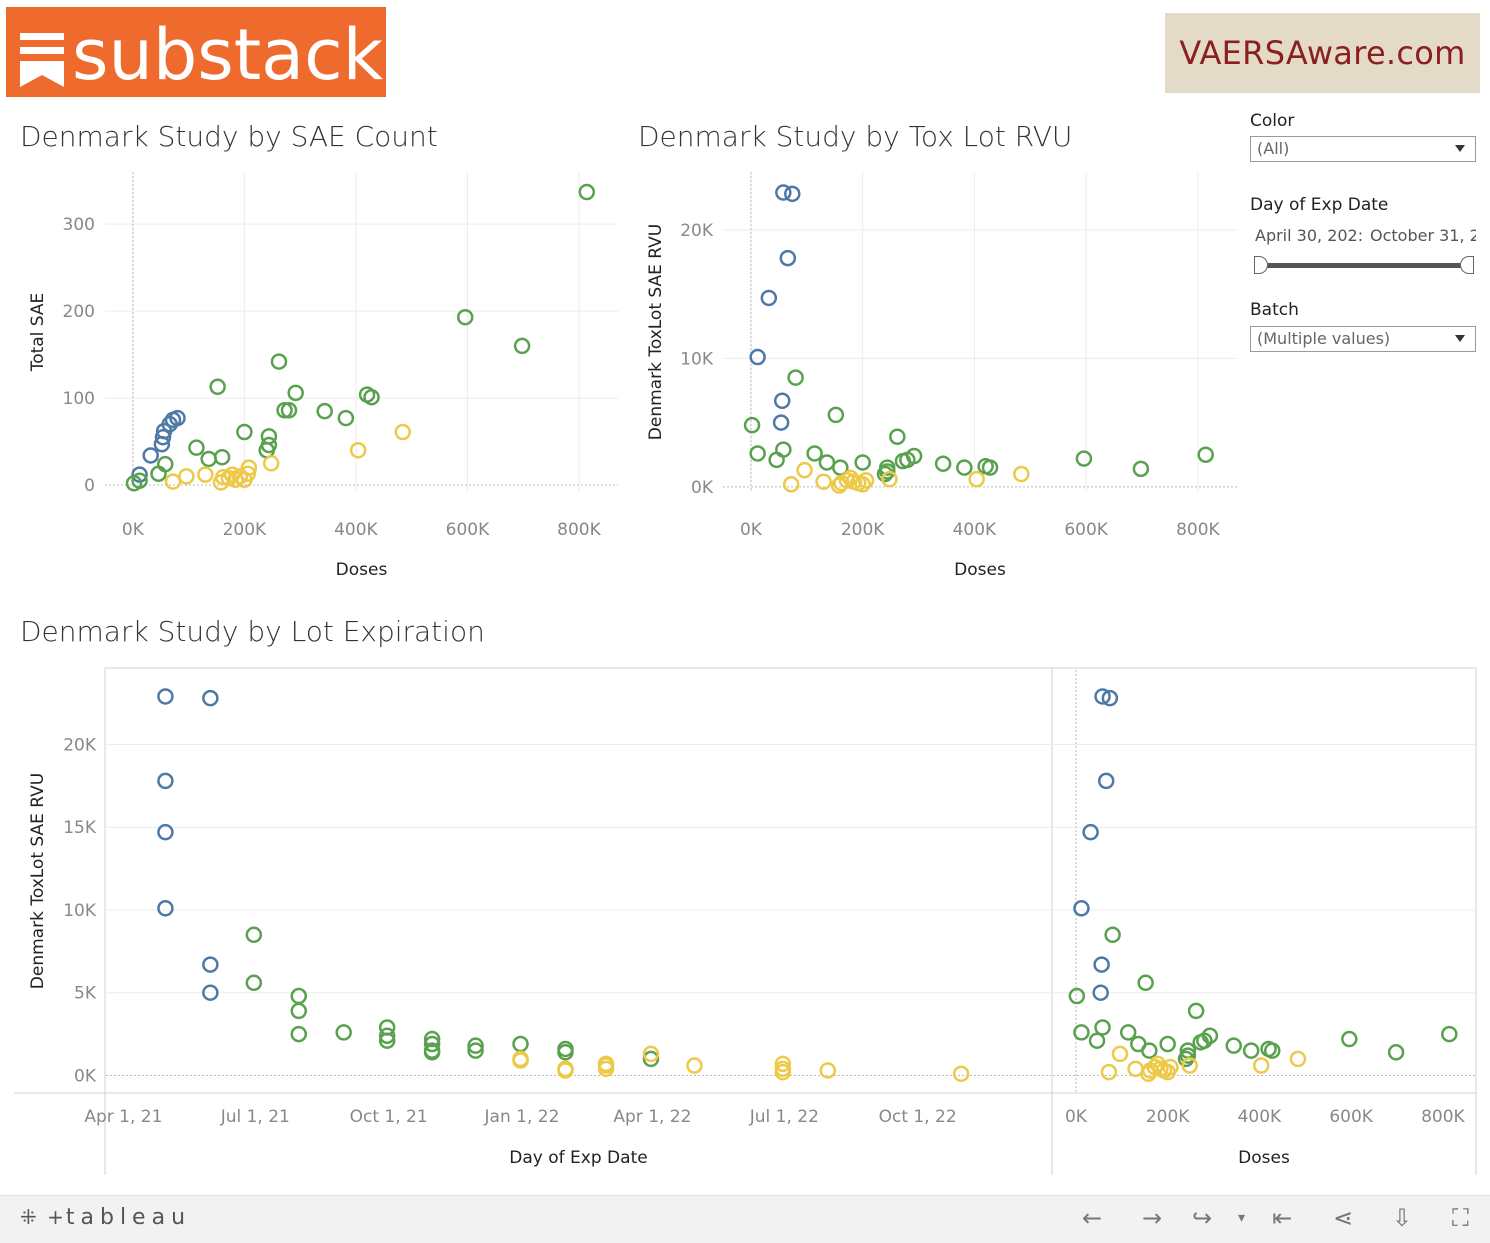 This screenshot has height=1243, width=1490. Describe the element at coordinates (245, 530) in the screenshot. I see `x-tick-label: 200K` at that location.